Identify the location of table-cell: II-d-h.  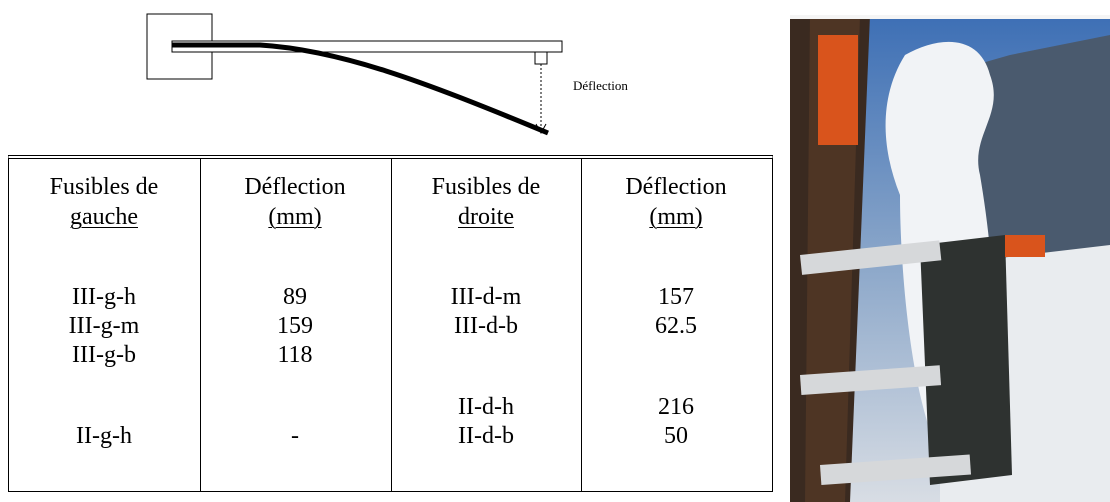
(486, 407).